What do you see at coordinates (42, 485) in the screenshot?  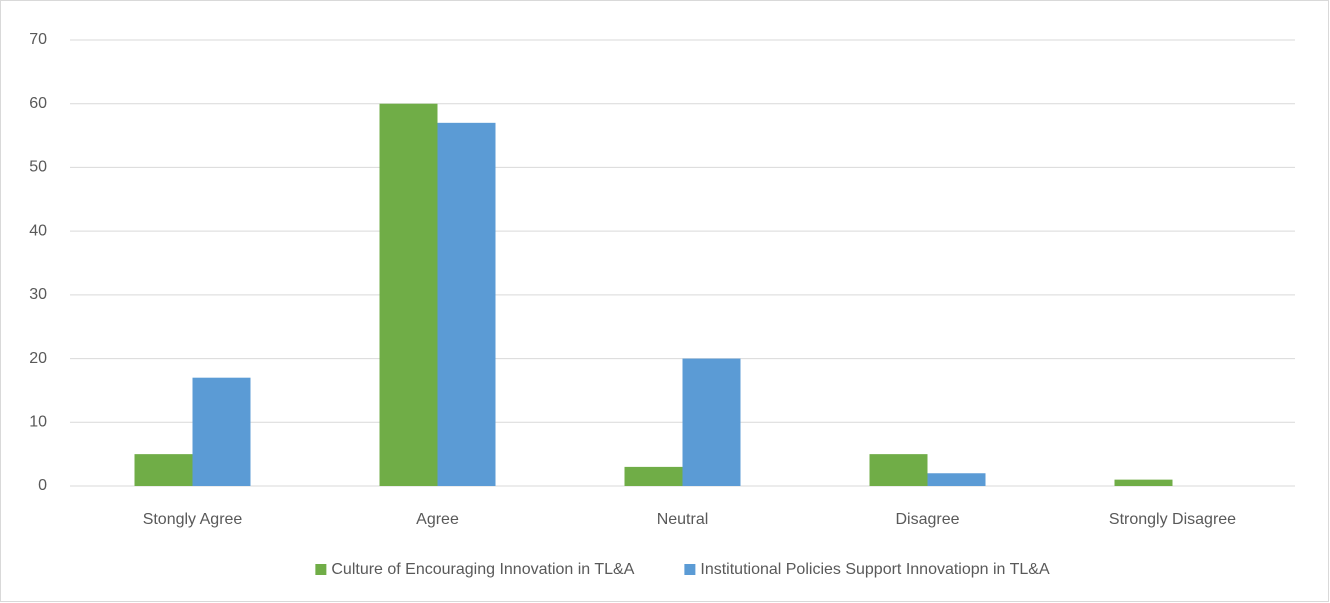 I see `y-tick-label: 0` at bounding box center [42, 485].